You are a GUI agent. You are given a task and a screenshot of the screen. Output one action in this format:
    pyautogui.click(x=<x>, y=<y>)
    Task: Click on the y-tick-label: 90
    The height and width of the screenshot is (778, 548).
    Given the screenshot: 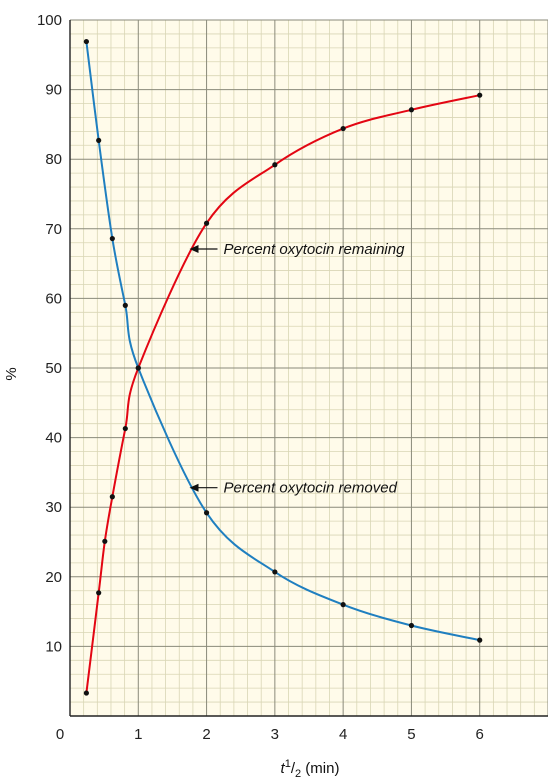 What is the action you would take?
    pyautogui.click(x=53, y=90)
    